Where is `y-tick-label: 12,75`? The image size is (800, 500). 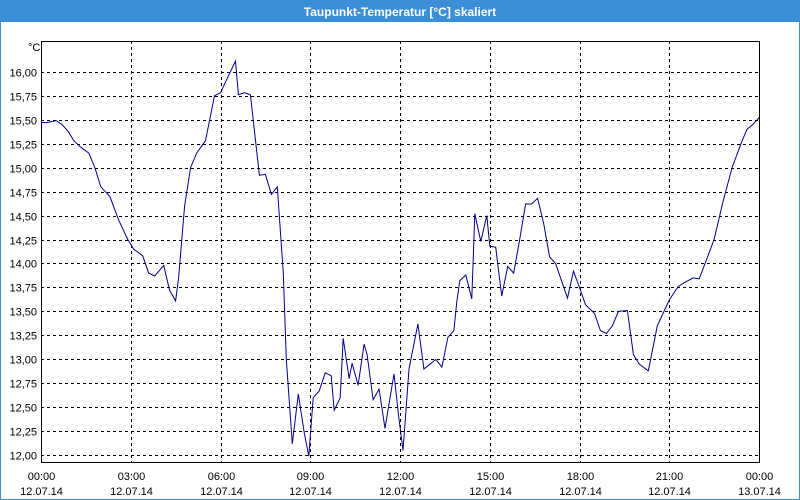
y-tick-label: 12,75 is located at coordinates (23, 385).